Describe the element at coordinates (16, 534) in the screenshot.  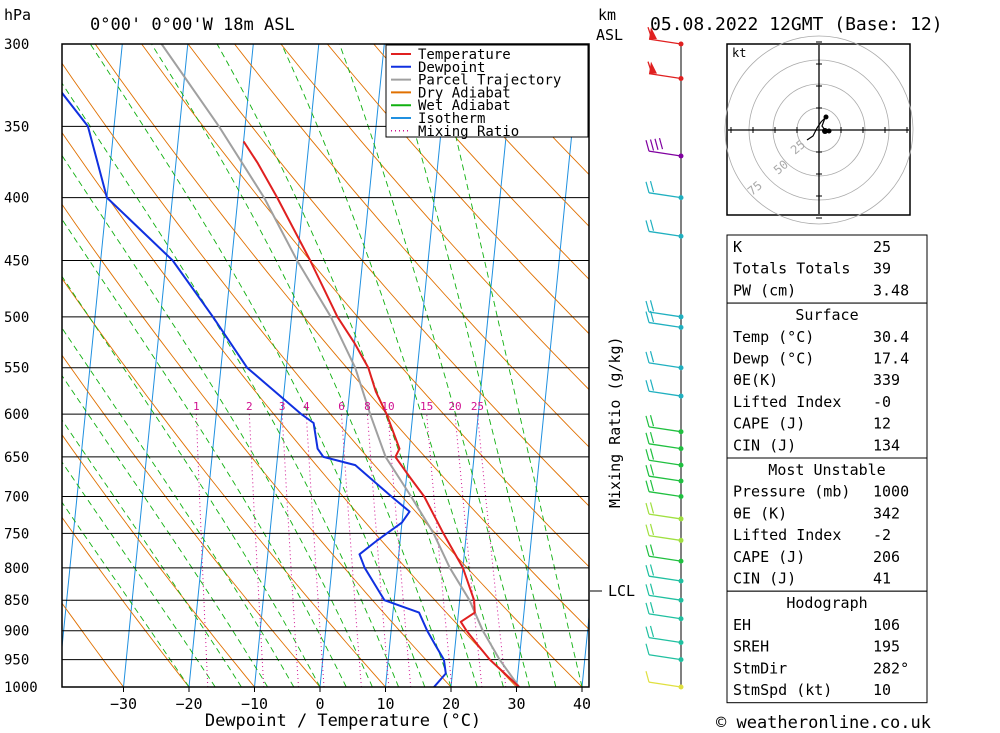
I see `pressure-tick-label: 750` at that location.